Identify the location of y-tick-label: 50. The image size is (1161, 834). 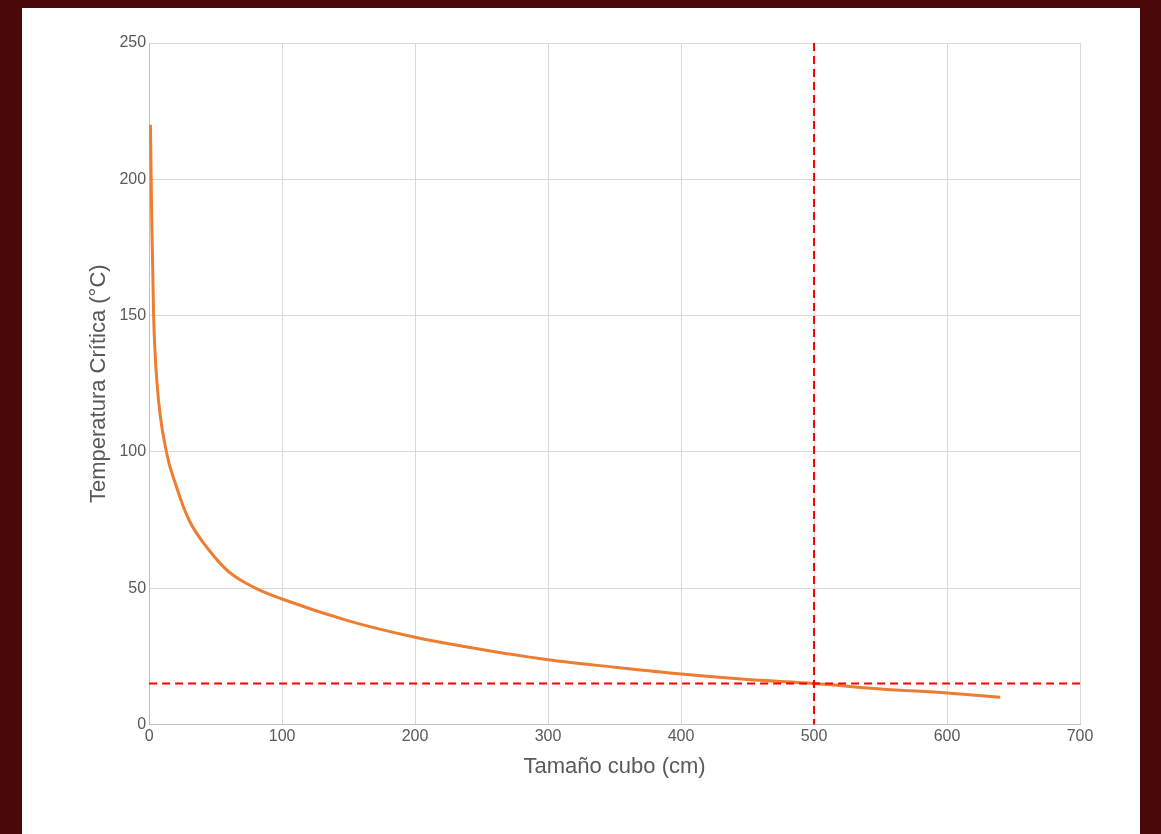
(137, 587).